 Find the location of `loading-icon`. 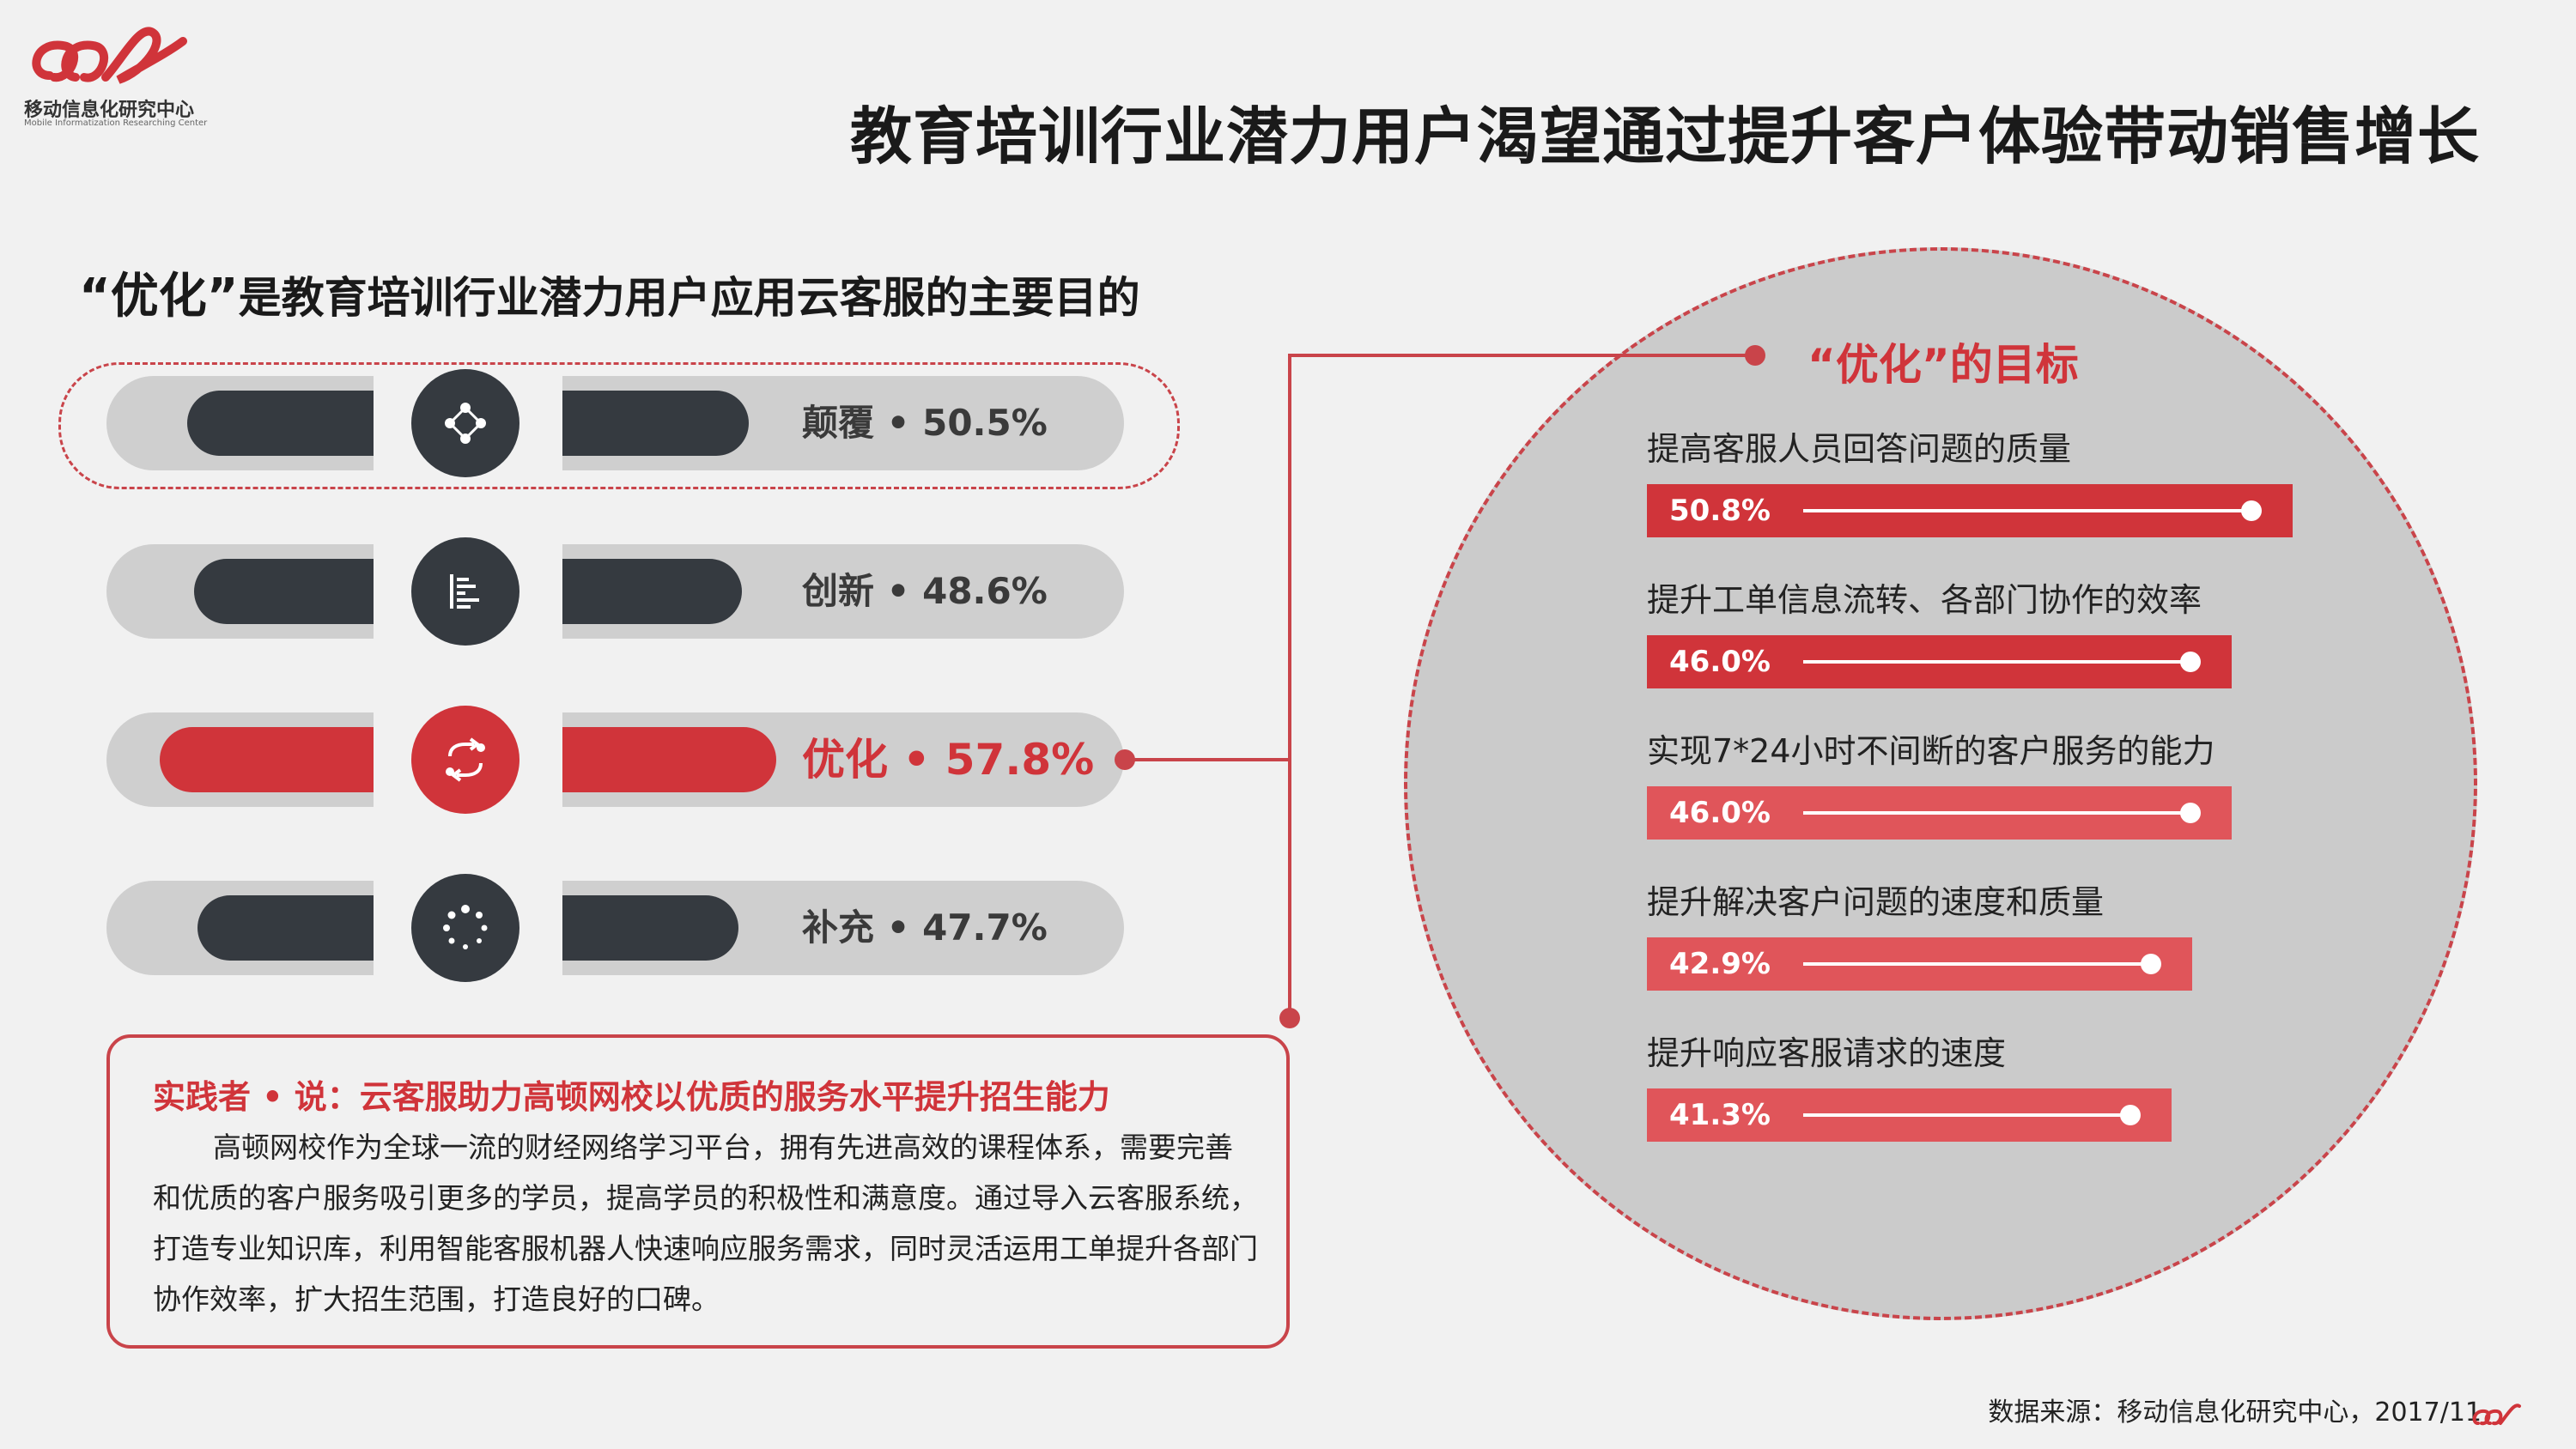

loading-icon is located at coordinates (465, 928).